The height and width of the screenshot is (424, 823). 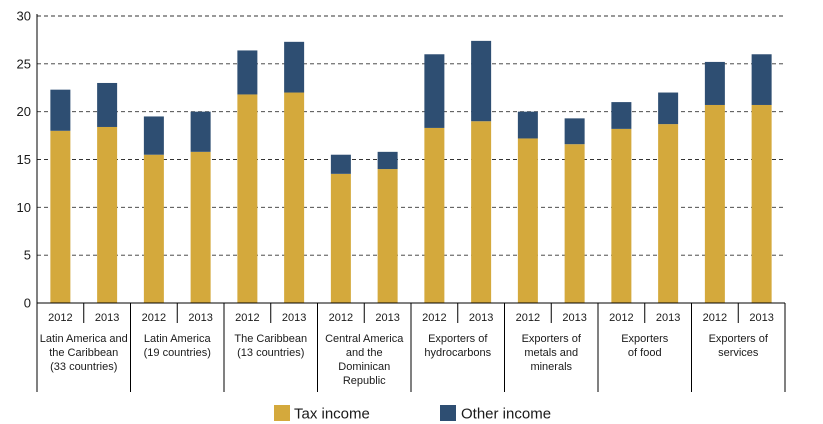 I want to click on y-tick-label: 10, so click(x=24, y=207).